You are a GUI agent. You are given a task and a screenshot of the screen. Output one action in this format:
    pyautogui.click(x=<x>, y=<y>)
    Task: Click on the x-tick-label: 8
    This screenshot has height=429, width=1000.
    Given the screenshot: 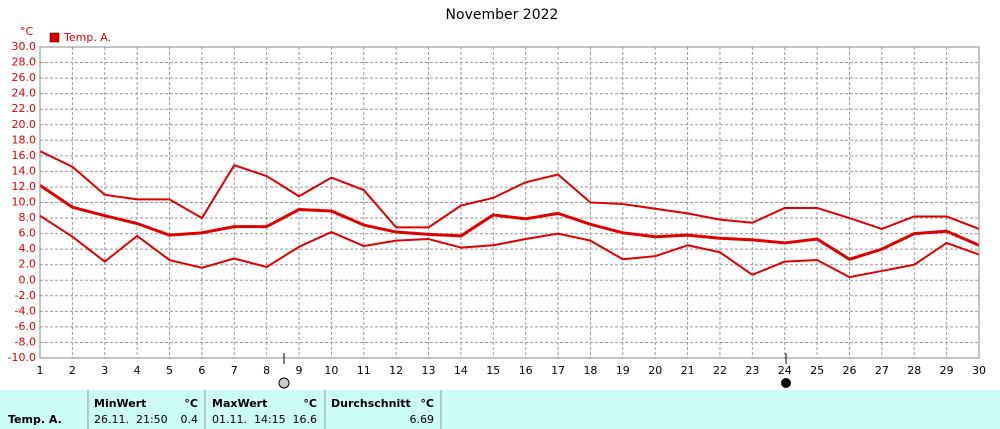 What is the action you would take?
    pyautogui.click(x=266, y=370)
    